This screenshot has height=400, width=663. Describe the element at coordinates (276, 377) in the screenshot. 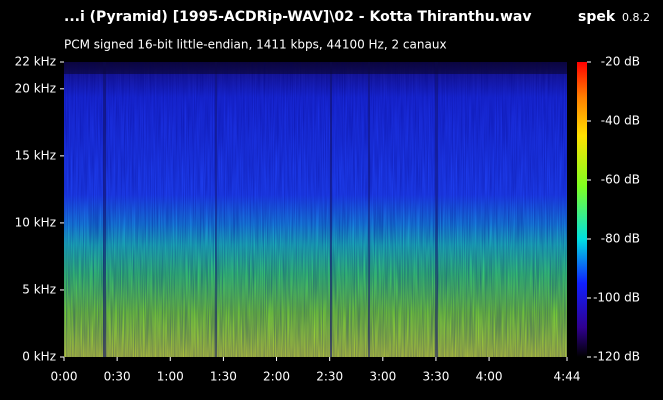

I see `x-tick-label: 2:00` at that location.